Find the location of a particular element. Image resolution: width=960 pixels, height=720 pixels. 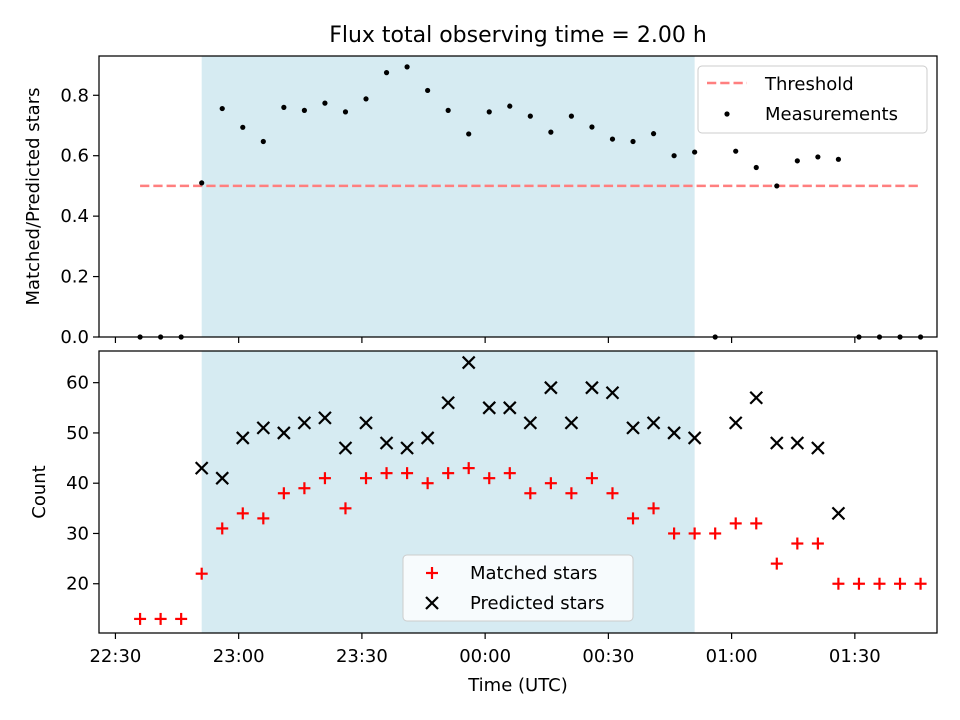

y-tick-label: 0.4 is located at coordinates (74, 216).